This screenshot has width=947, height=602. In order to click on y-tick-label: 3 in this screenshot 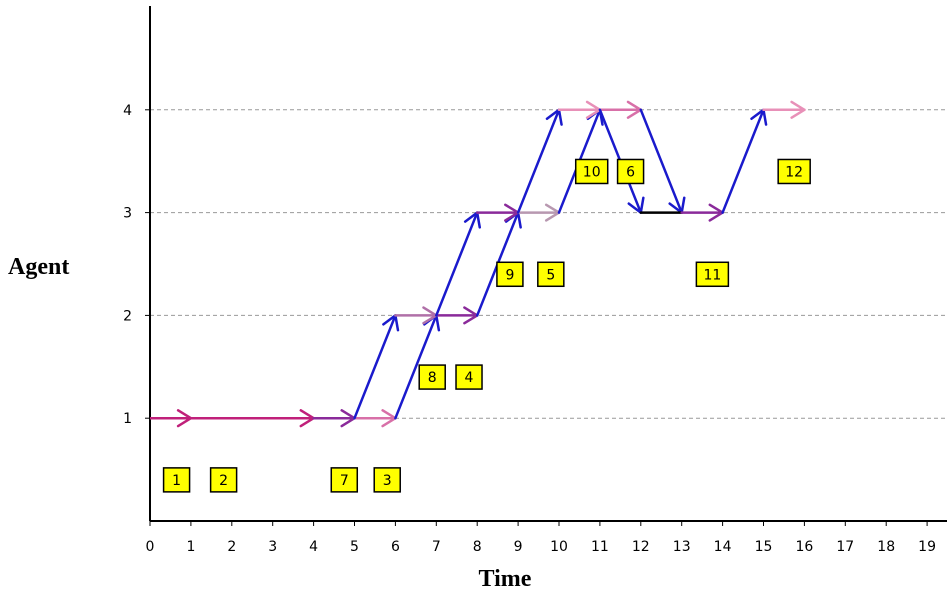, I will do `click(127, 214)`.